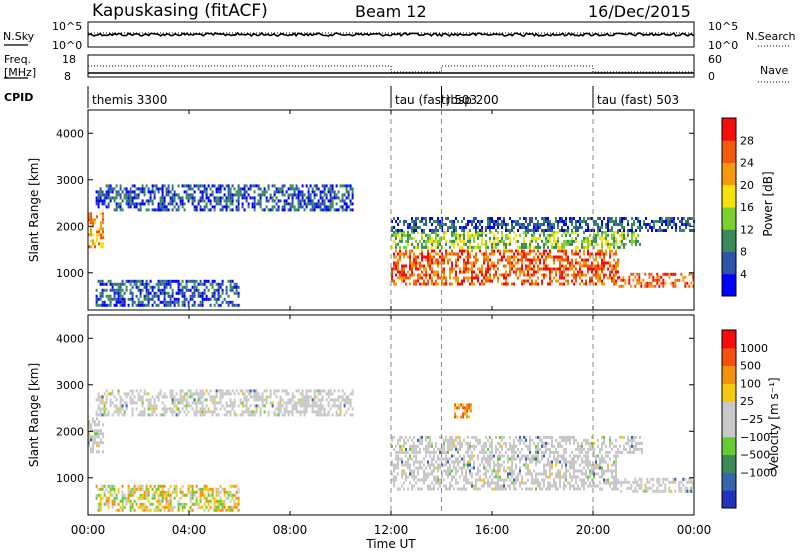 This screenshot has height=554, width=800. I want to click on colorbar-cell, so click(729, 151).